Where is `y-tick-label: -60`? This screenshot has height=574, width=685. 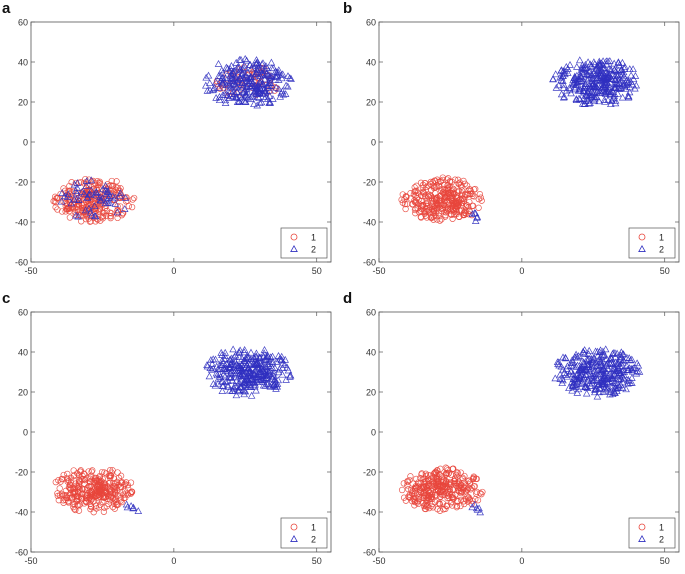
y-tick-label: -60 is located at coordinates (21, 263).